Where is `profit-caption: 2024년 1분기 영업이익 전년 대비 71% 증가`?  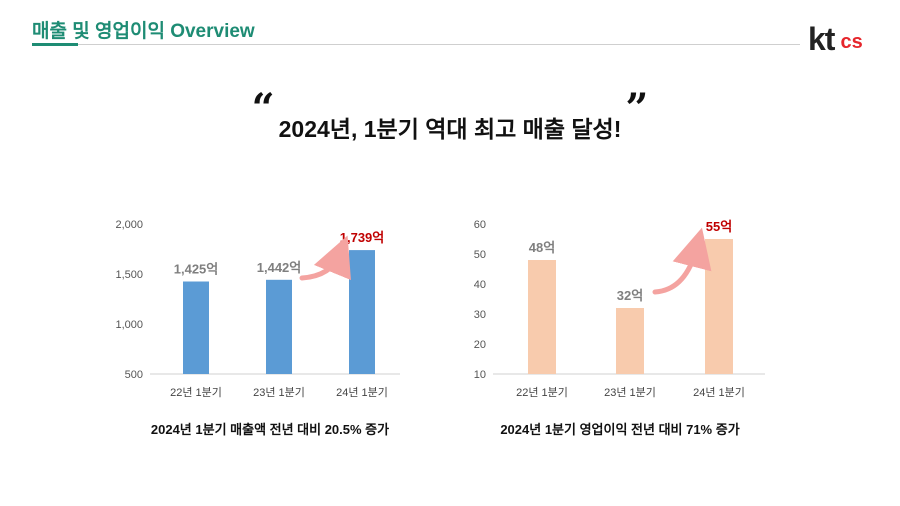 profit-caption: 2024년 1분기 영업이익 전년 대비 71% 증가 is located at coordinates (620, 429).